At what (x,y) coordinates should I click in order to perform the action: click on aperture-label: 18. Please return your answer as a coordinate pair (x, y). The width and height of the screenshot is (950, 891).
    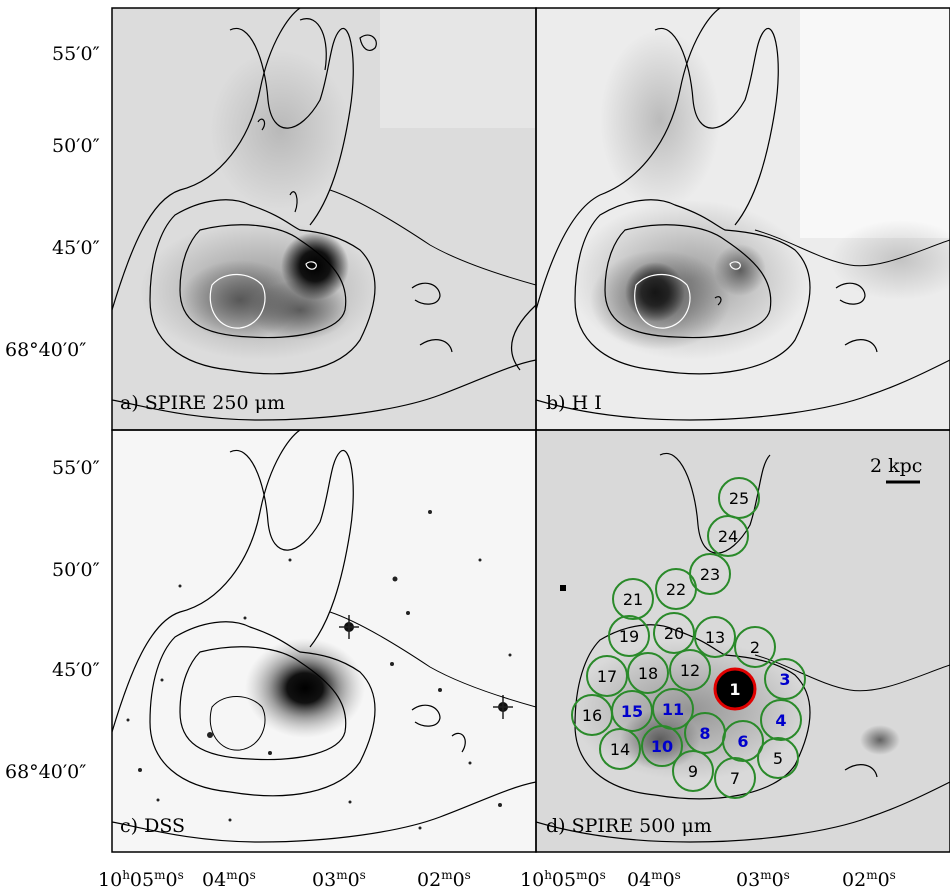
    Looking at the image, I should click on (648, 673).